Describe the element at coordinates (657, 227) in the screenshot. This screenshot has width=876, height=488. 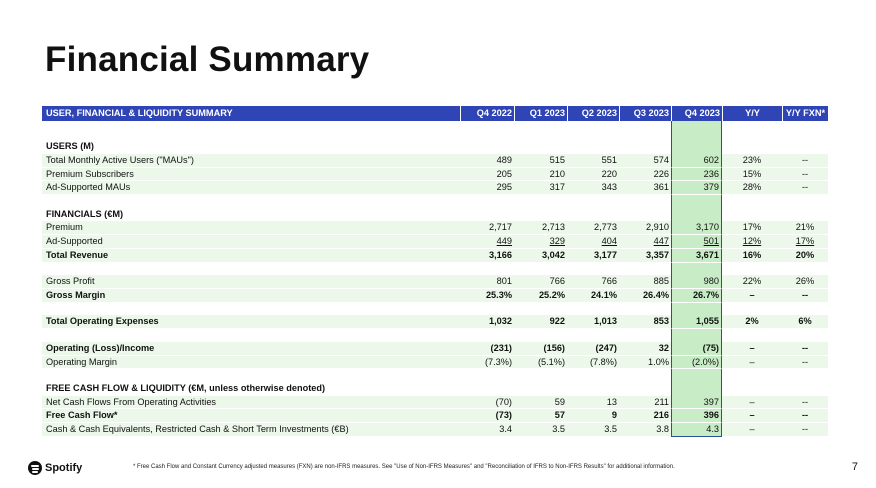
I see `cell-text: 2,910` at that location.